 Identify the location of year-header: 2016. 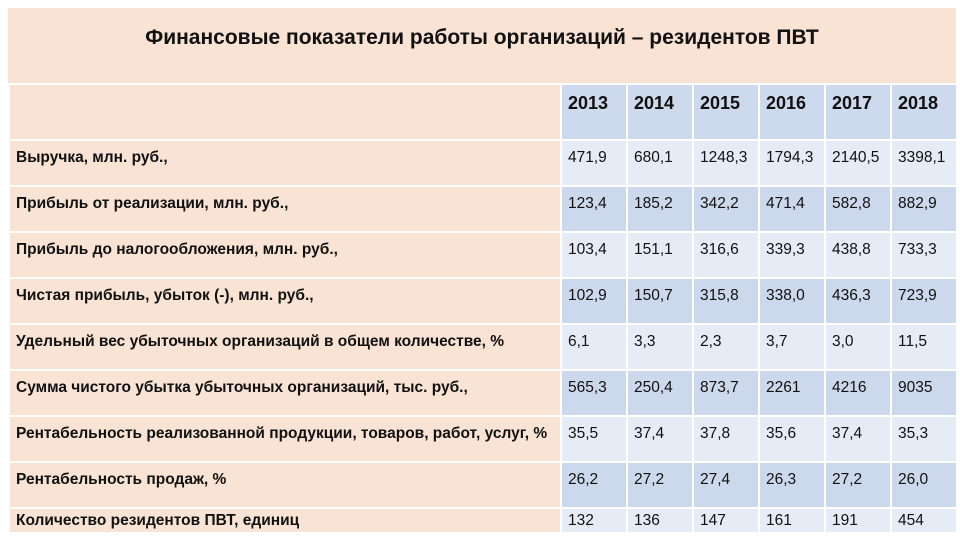
(792, 113).